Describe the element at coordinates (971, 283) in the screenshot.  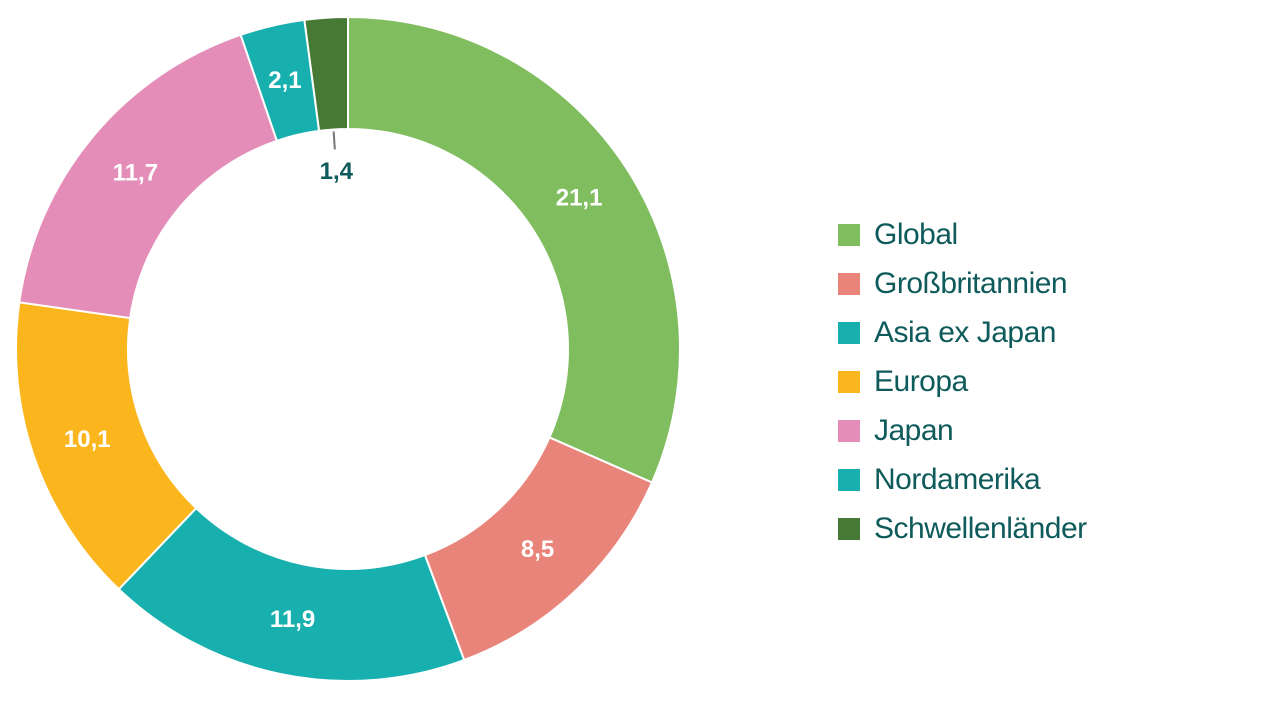
I see `legend-label: Großbritannien` at that location.